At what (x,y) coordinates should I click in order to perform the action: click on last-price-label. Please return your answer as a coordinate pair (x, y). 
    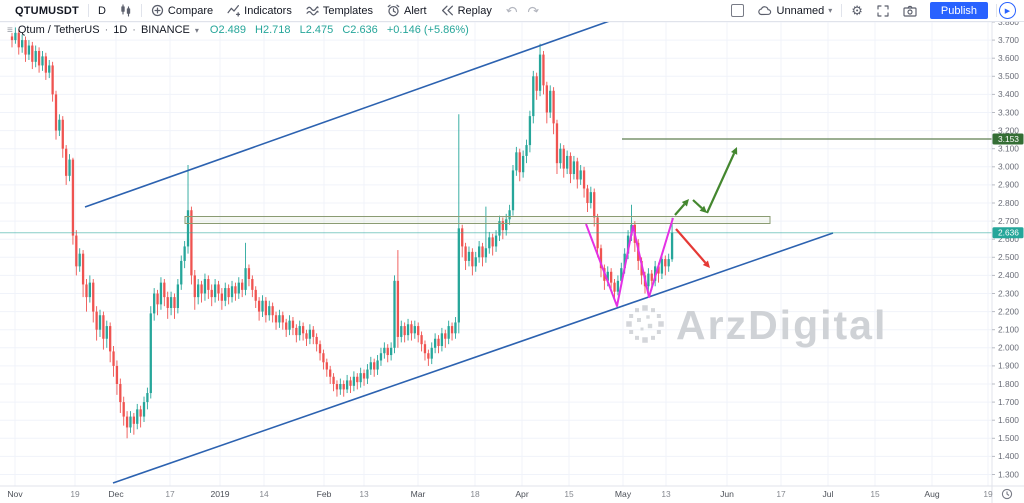
    Looking at the image, I should click on (1008, 233).